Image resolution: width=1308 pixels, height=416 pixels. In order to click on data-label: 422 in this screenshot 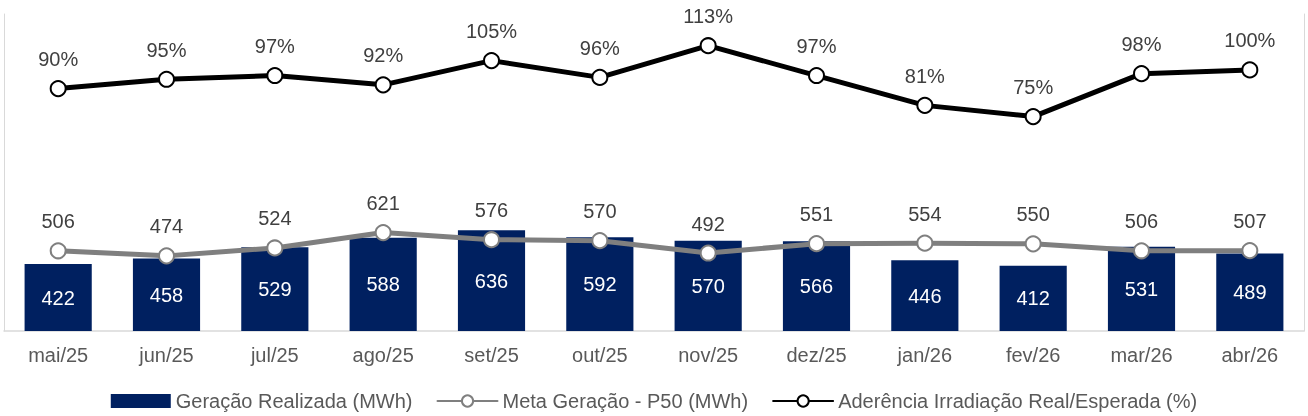, I will do `click(58, 297)`.